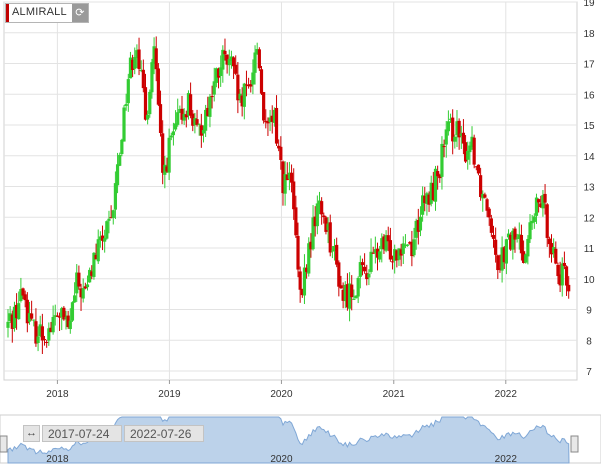 Image resolution: width=601 pixels, height=475 pixels. What do you see at coordinates (589, 126) in the screenshot?
I see `y-tick-label: 15` at bounding box center [589, 126].